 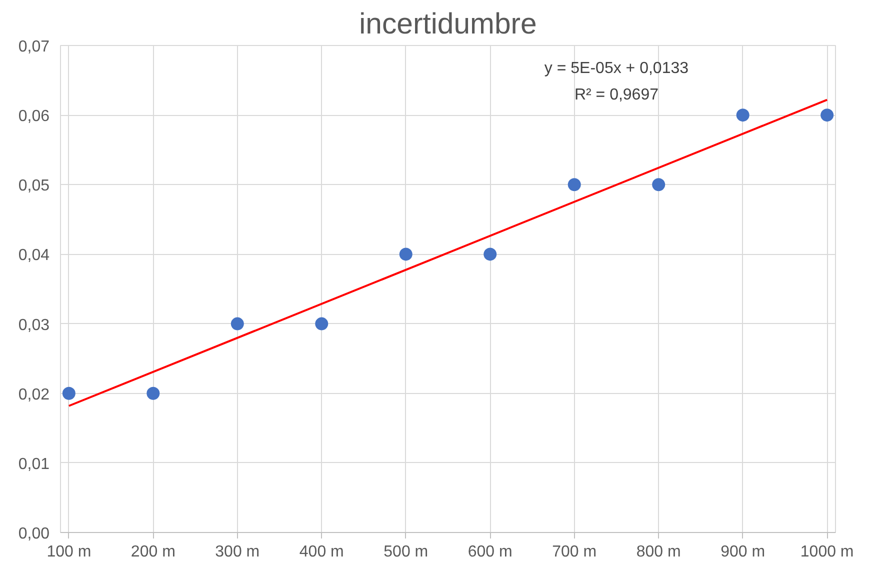 What do you see at coordinates (616, 95) in the screenshot?
I see `annotation: R² = 0,9697` at bounding box center [616, 95].